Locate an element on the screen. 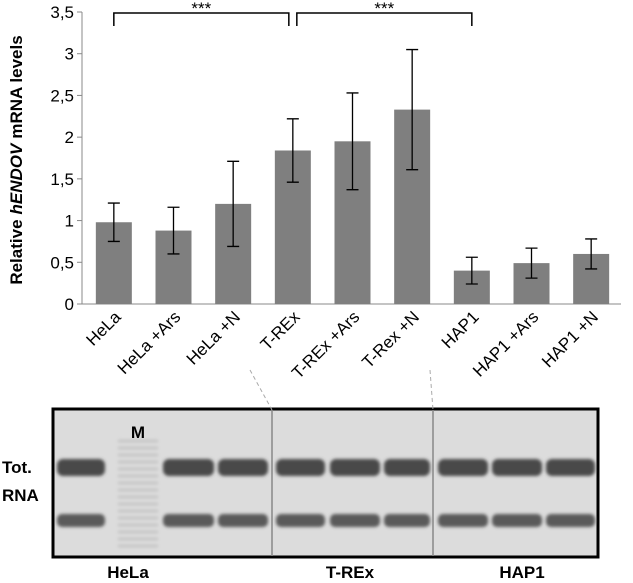 The height and width of the screenshot is (583, 633). x-tick-label: HeLa +N is located at coordinates (213, 337).